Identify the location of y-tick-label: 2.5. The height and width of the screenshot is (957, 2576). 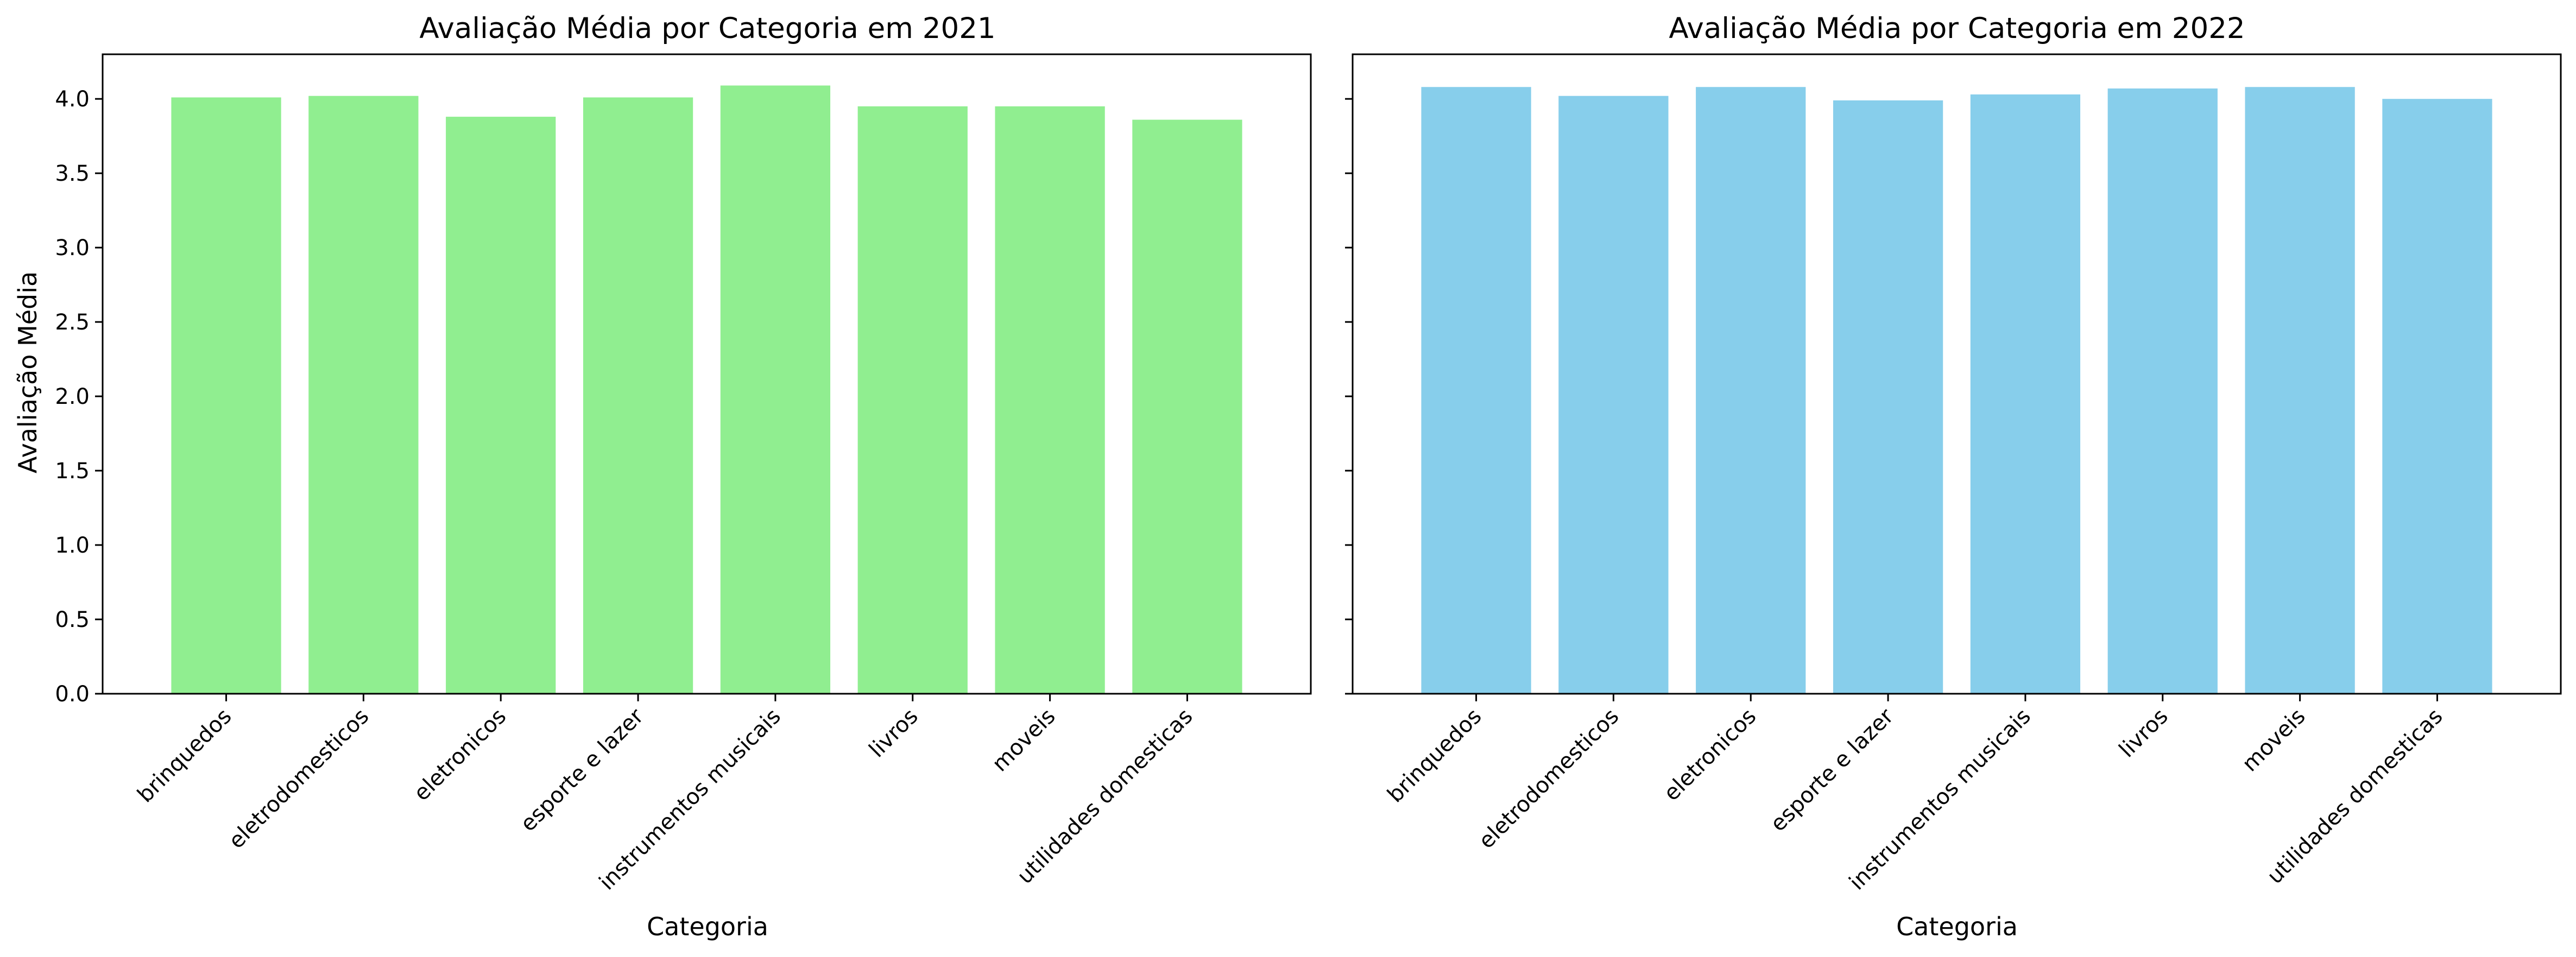
(72, 323).